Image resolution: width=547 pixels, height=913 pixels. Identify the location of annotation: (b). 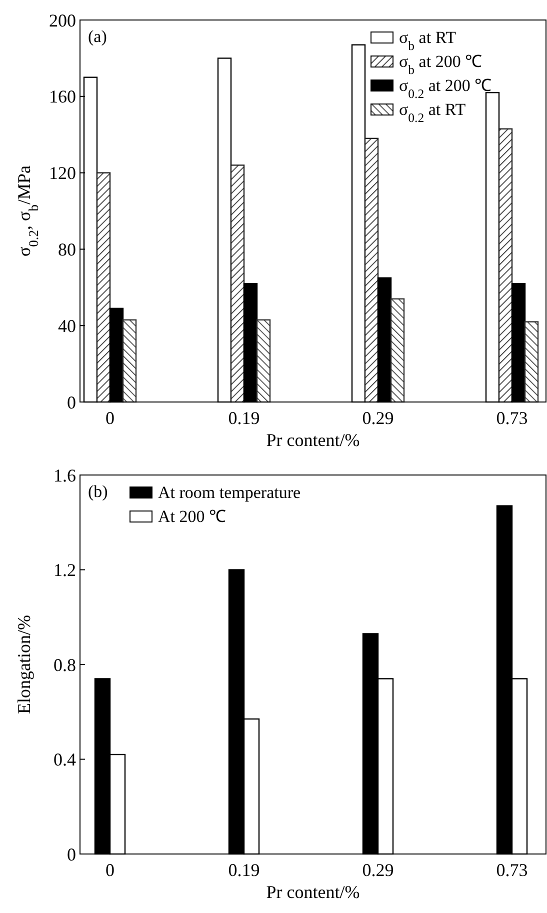
(98, 491).